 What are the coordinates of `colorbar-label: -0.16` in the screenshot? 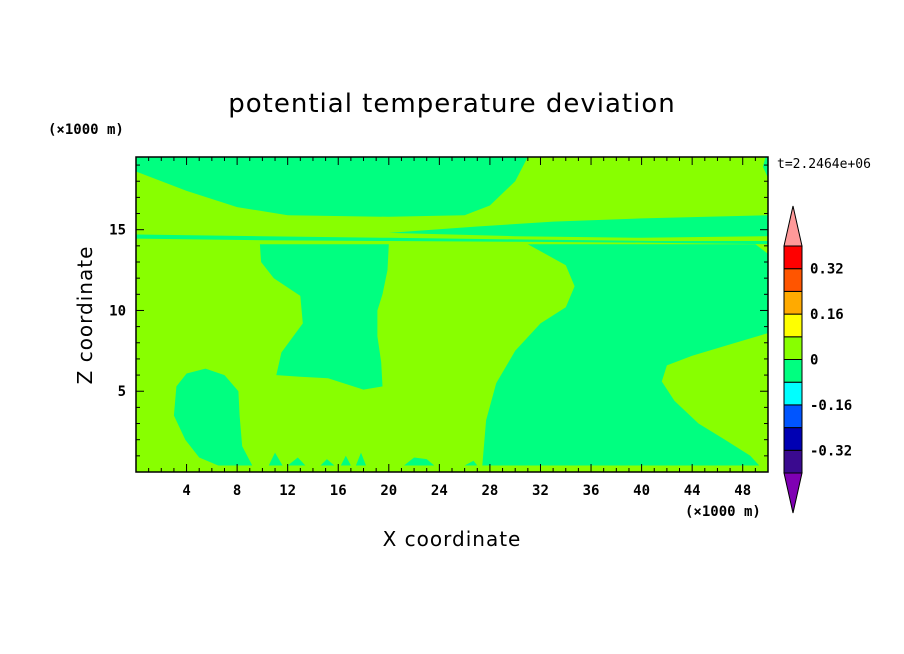 It's located at (831, 406).